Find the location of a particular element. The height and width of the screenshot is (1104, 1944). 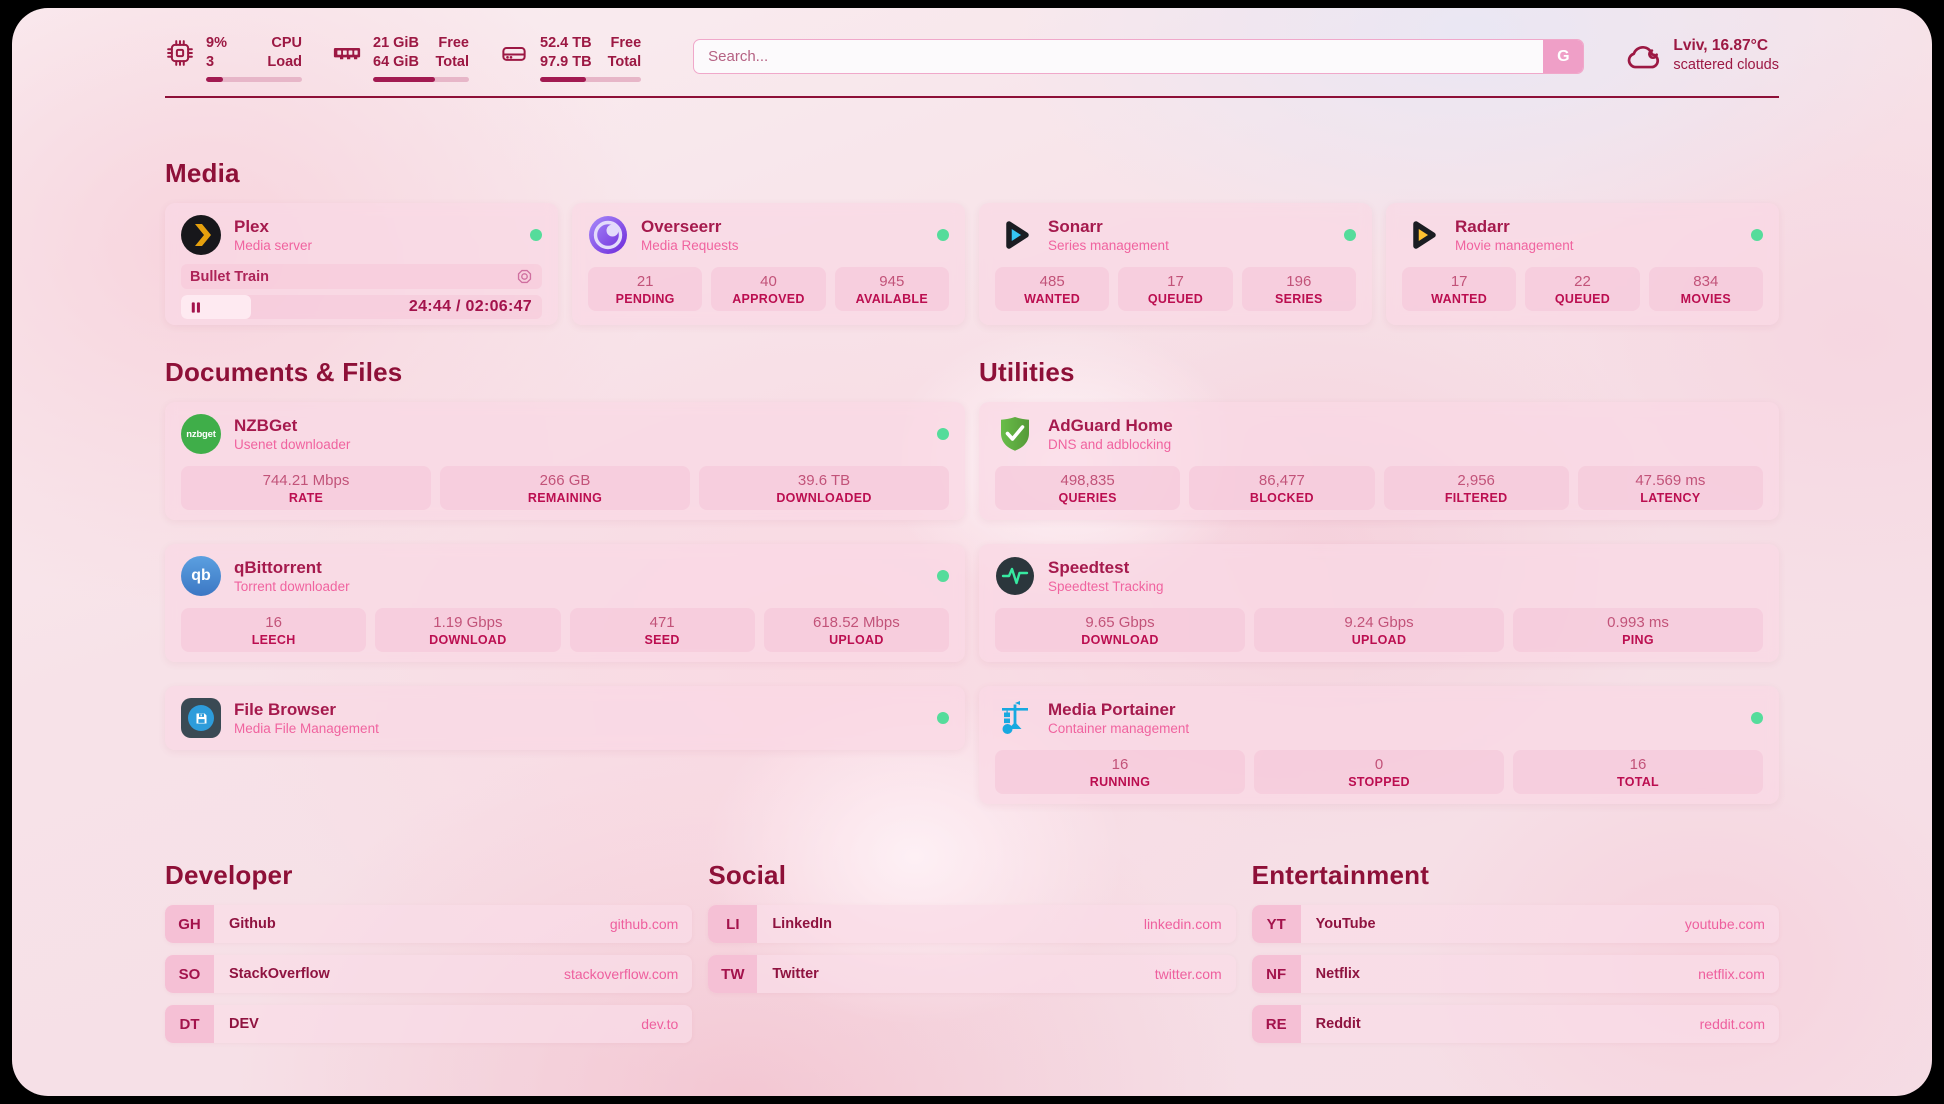

disk-free-value: 52.4 TB is located at coordinates (566, 43).